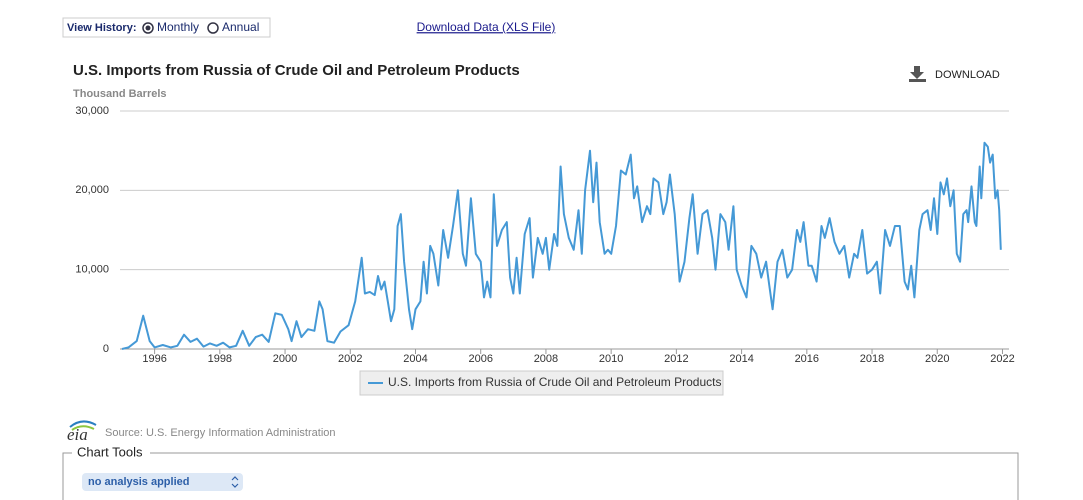 The image size is (1083, 500). What do you see at coordinates (676, 359) in the screenshot?
I see `x-tick-label: 2012` at bounding box center [676, 359].